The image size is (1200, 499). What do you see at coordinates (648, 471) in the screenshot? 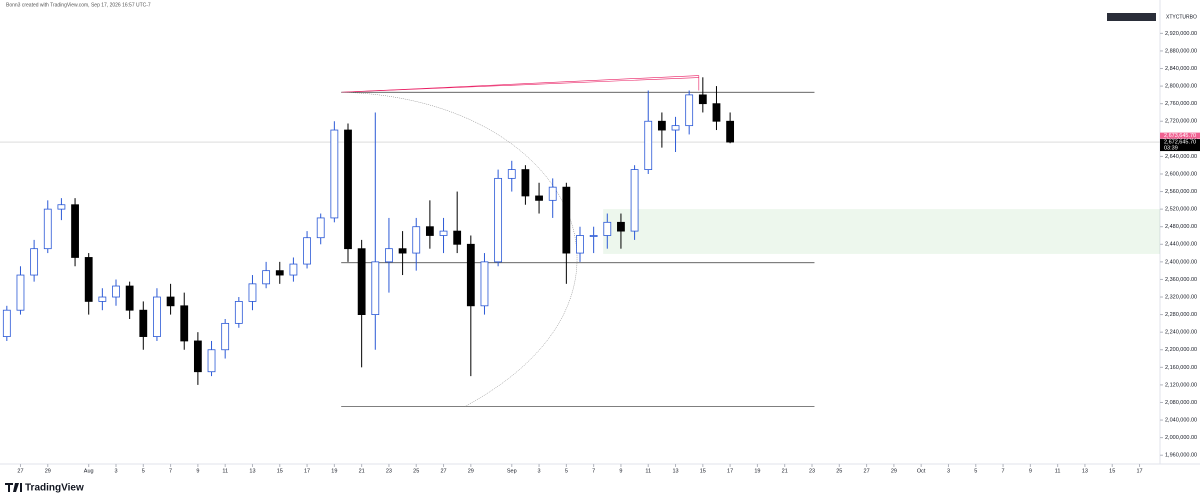
I see `x-tick-label: 11` at bounding box center [648, 471].